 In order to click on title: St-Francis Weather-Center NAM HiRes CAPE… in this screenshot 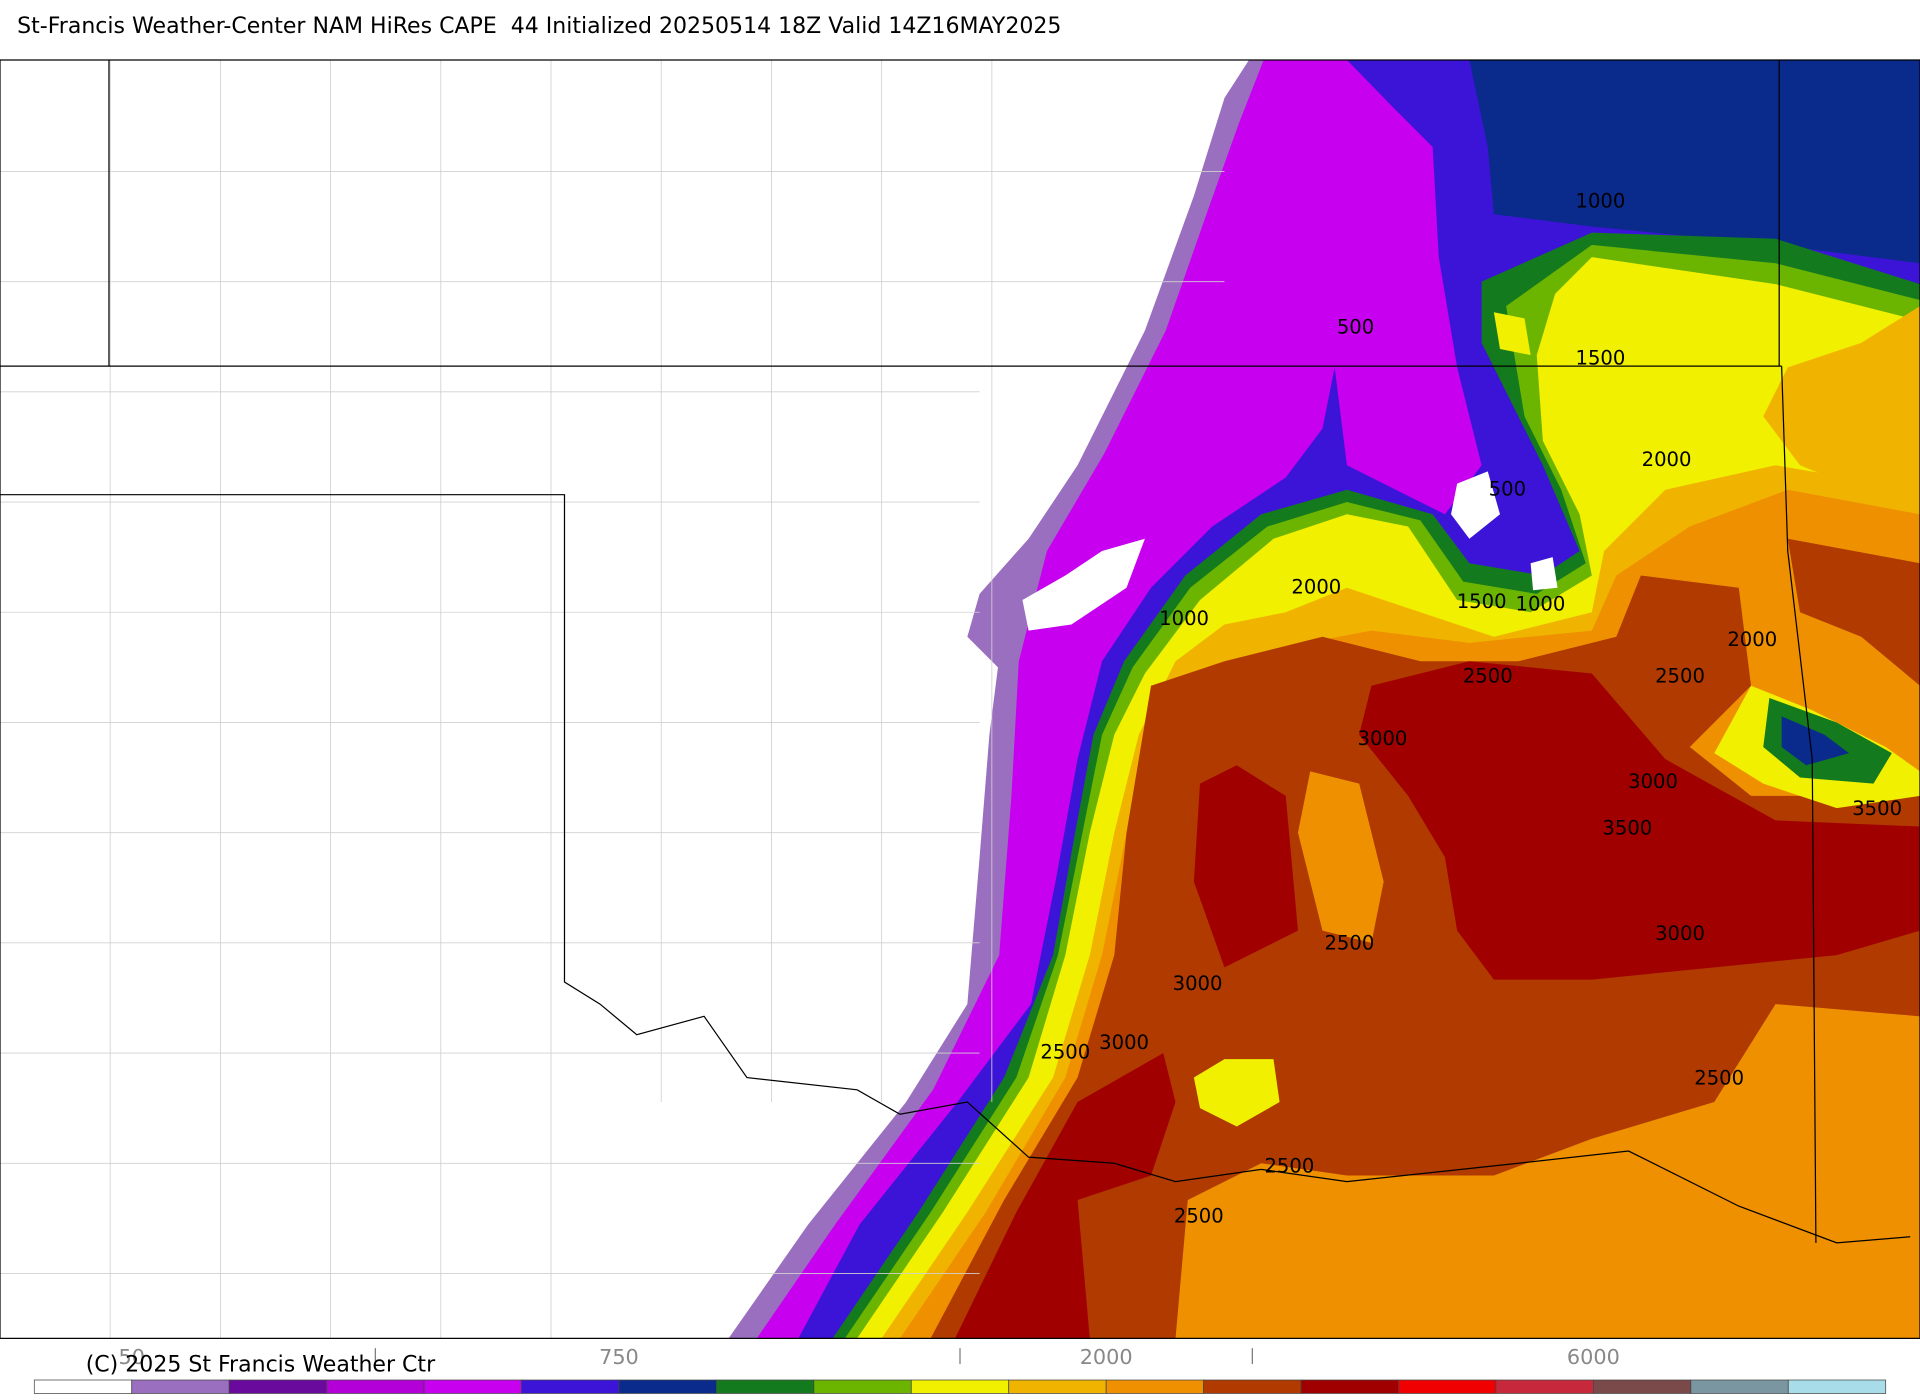, I will do `click(539, 26)`.